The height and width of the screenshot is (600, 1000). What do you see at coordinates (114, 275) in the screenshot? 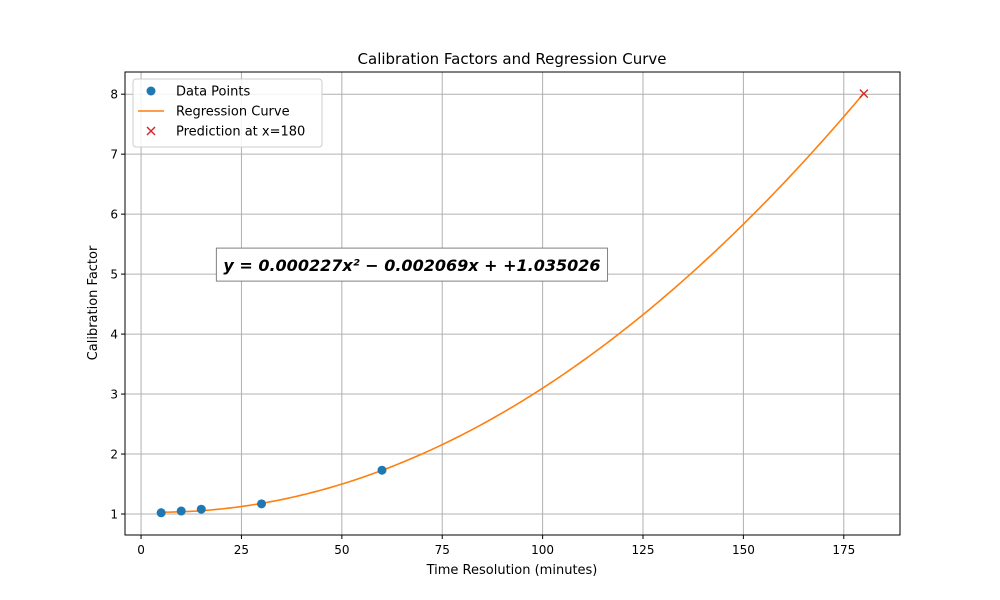
I see `y-tick-label: 5` at bounding box center [114, 275].